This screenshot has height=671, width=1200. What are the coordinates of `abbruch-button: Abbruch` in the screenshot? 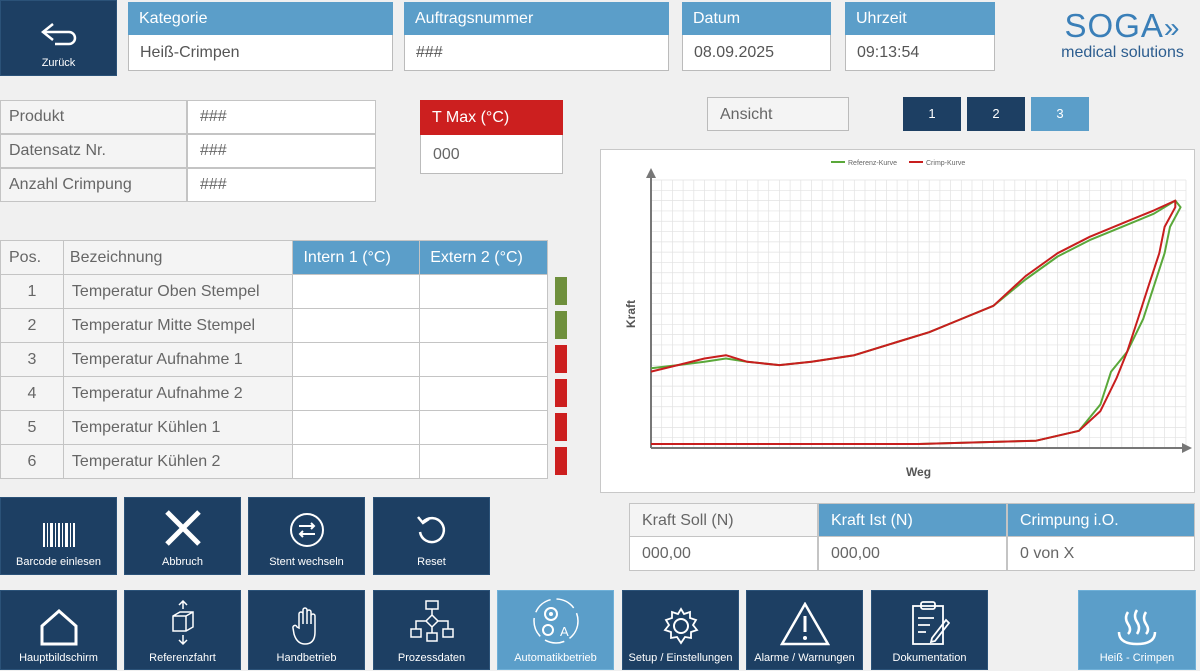 It's located at (182, 536).